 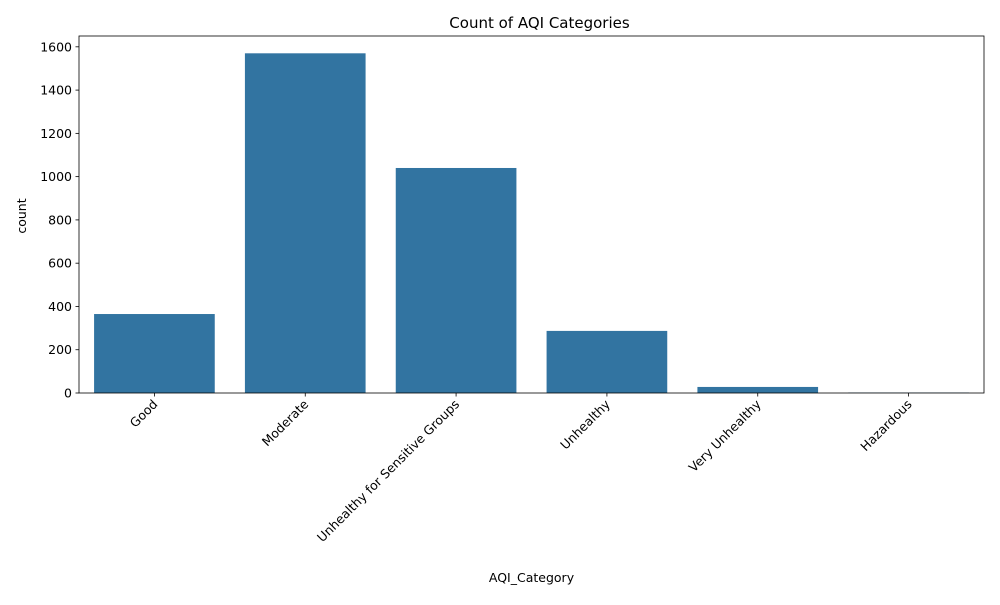 What do you see at coordinates (456, 280) in the screenshot?
I see `bar-unhealthy-for-sensitive-groups` at bounding box center [456, 280].